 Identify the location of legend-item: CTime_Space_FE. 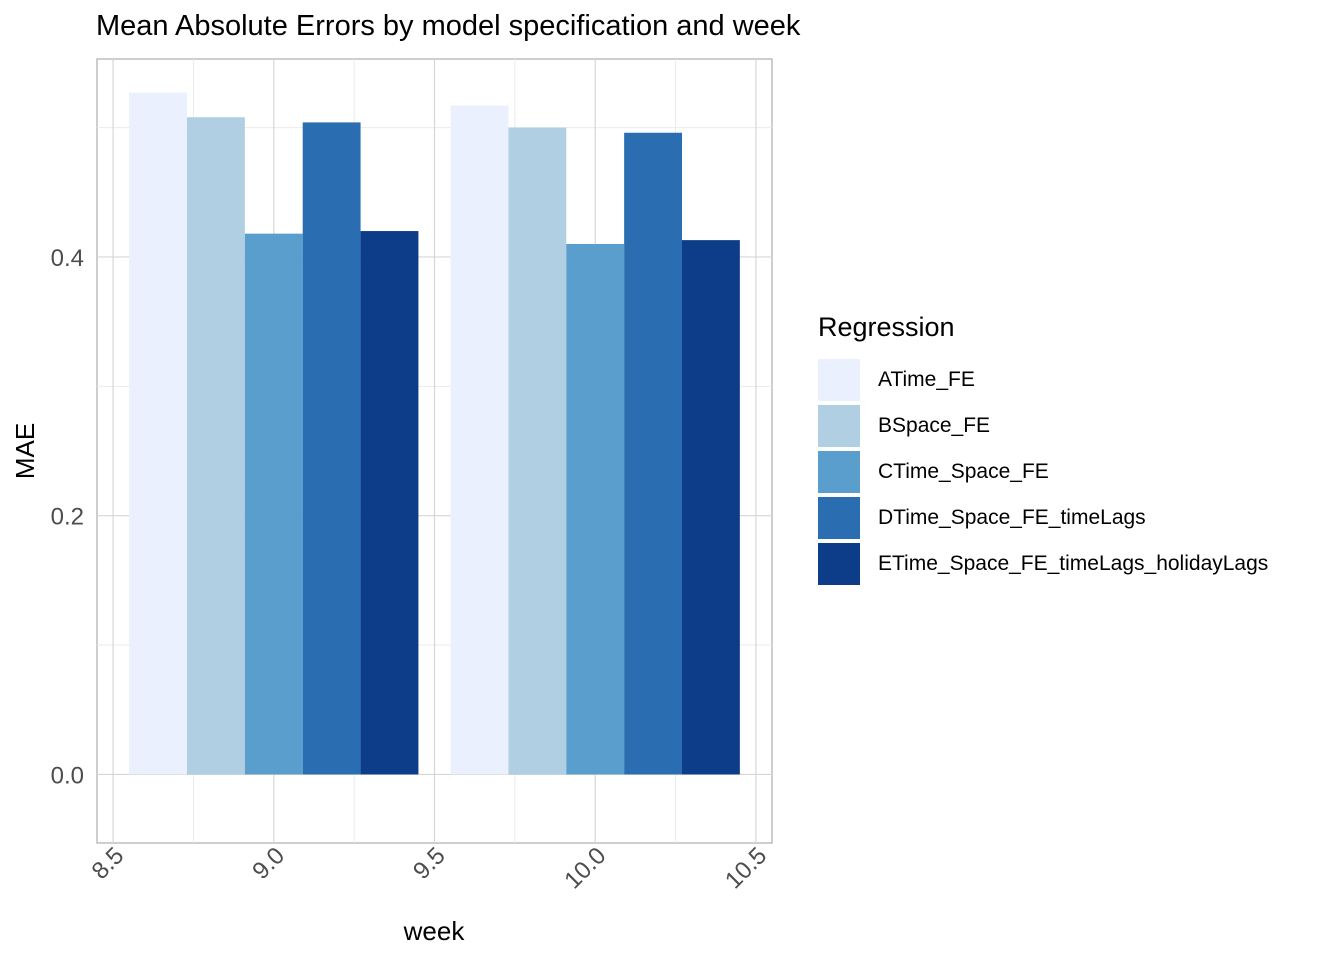
(1043, 472).